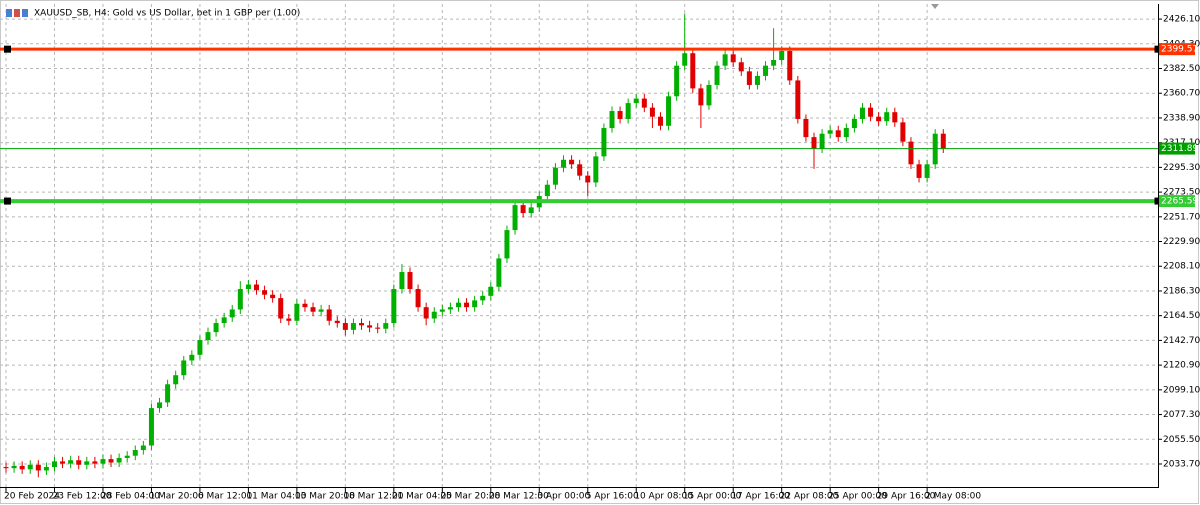  I want to click on x-tick-label: 3 Apr 00:00, so click(563, 497).